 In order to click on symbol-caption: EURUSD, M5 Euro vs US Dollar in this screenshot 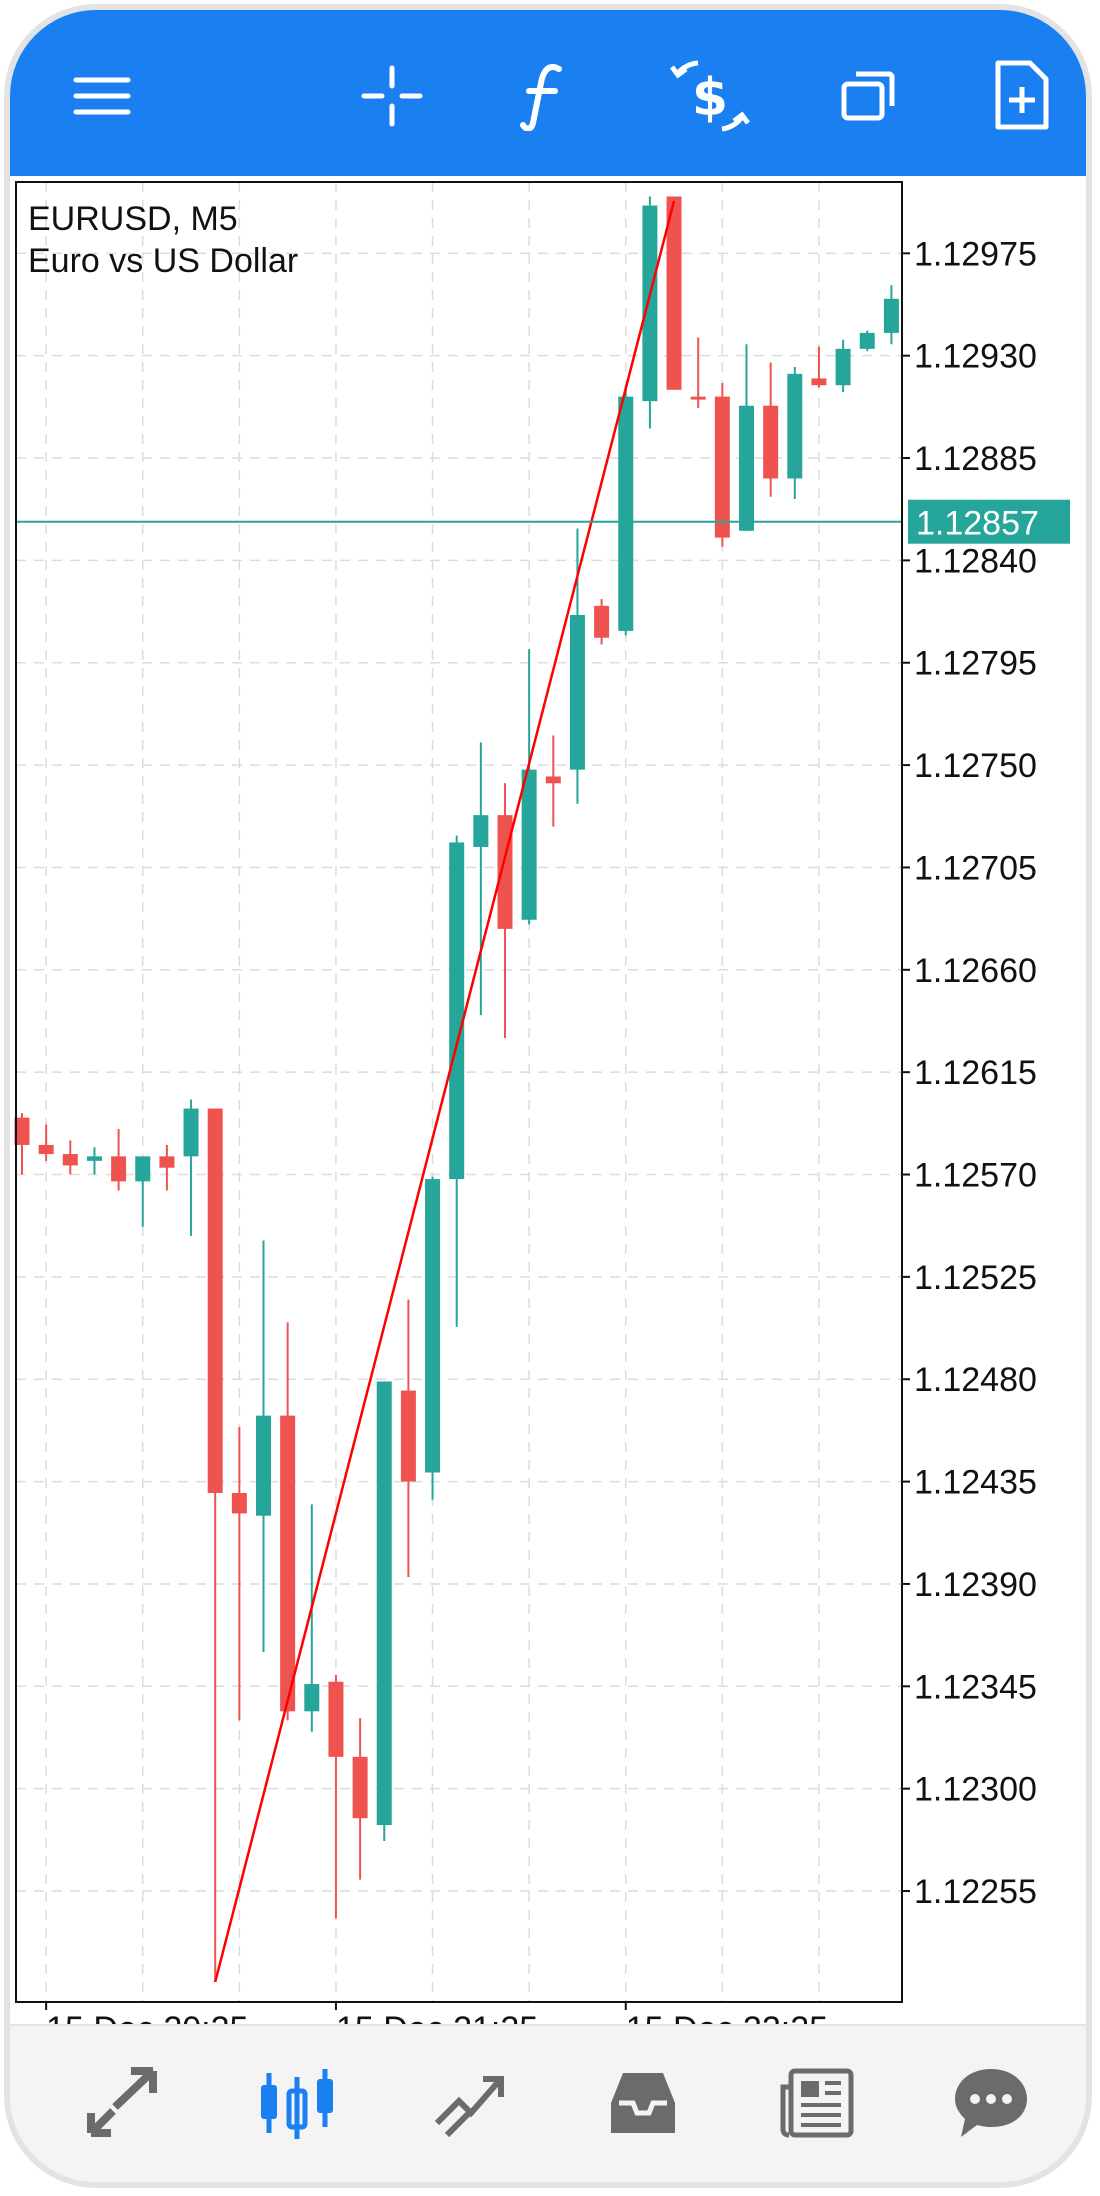, I will do `click(163, 240)`.